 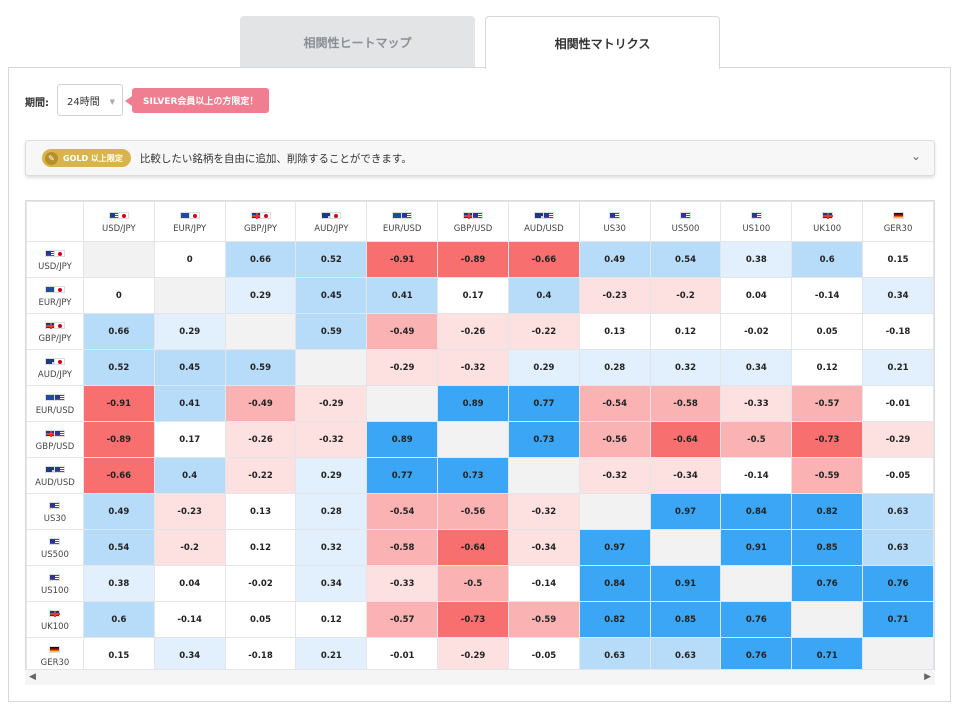 I want to click on correlation-cell: -0.64, so click(x=685, y=439).